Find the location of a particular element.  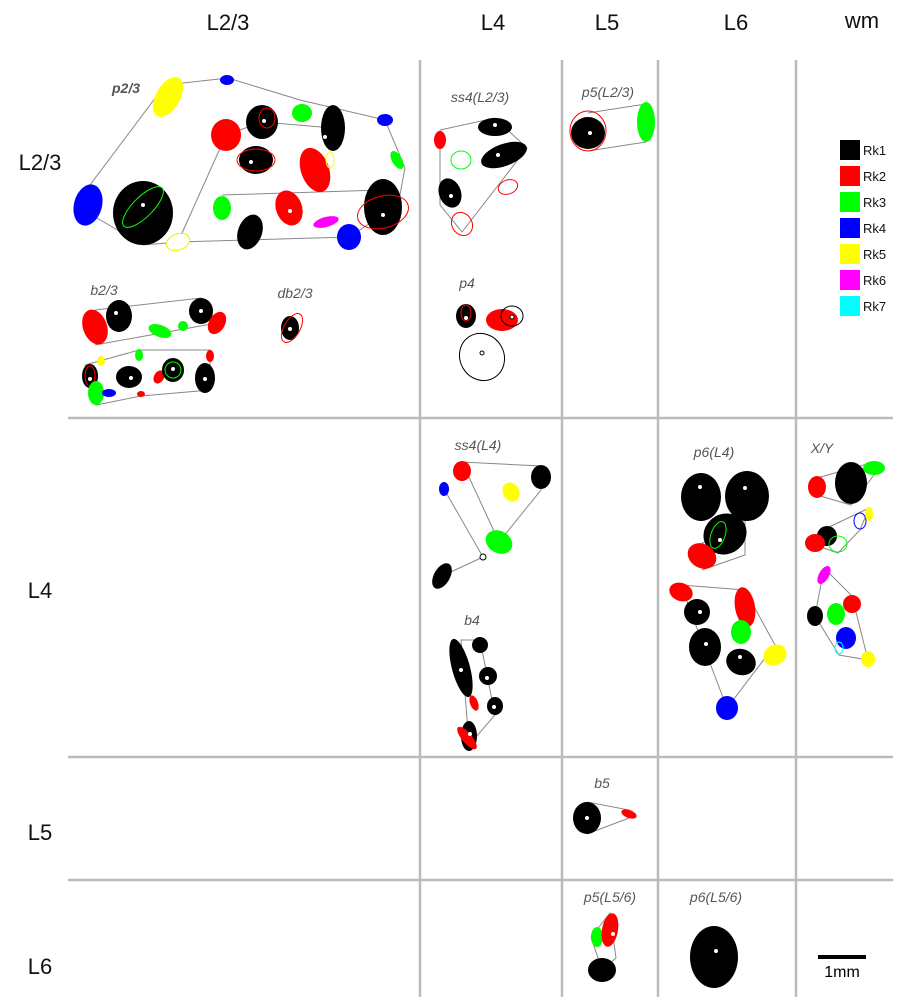

label: Rk3 is located at coordinates (874, 202).